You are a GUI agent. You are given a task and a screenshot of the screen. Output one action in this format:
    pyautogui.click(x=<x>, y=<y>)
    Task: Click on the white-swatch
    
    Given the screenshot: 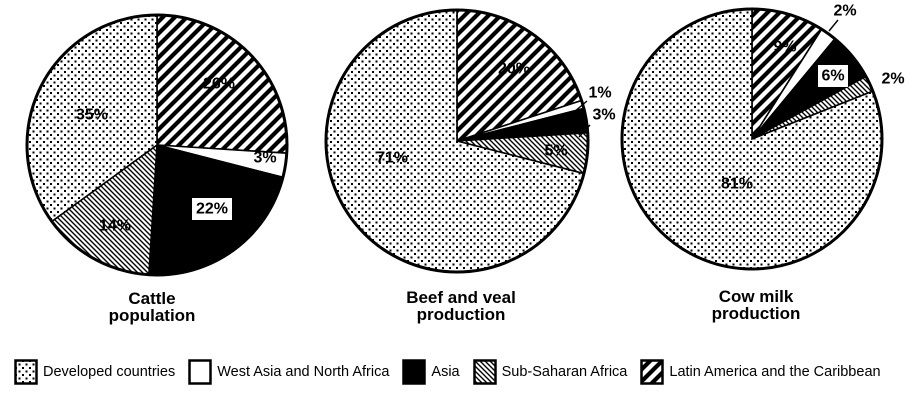 What is the action you would take?
    pyautogui.click(x=200, y=372)
    